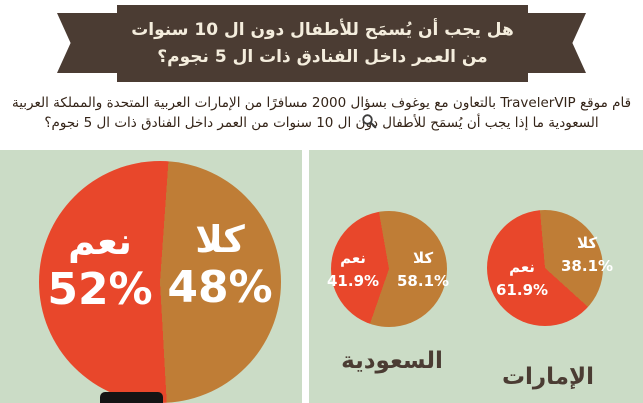 The image size is (643, 403). What do you see at coordinates (369, 121) in the screenshot?
I see `magnifier-icon` at bounding box center [369, 121].